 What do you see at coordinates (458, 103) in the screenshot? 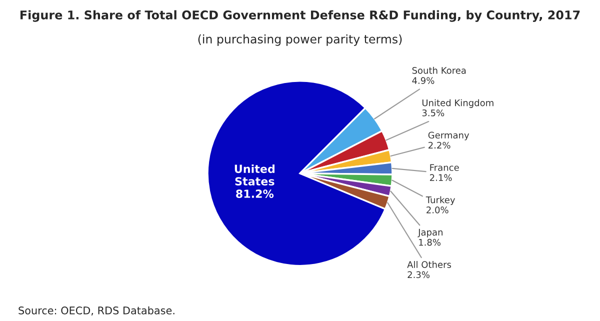
I see `slice-label: United Kingdom` at bounding box center [458, 103].